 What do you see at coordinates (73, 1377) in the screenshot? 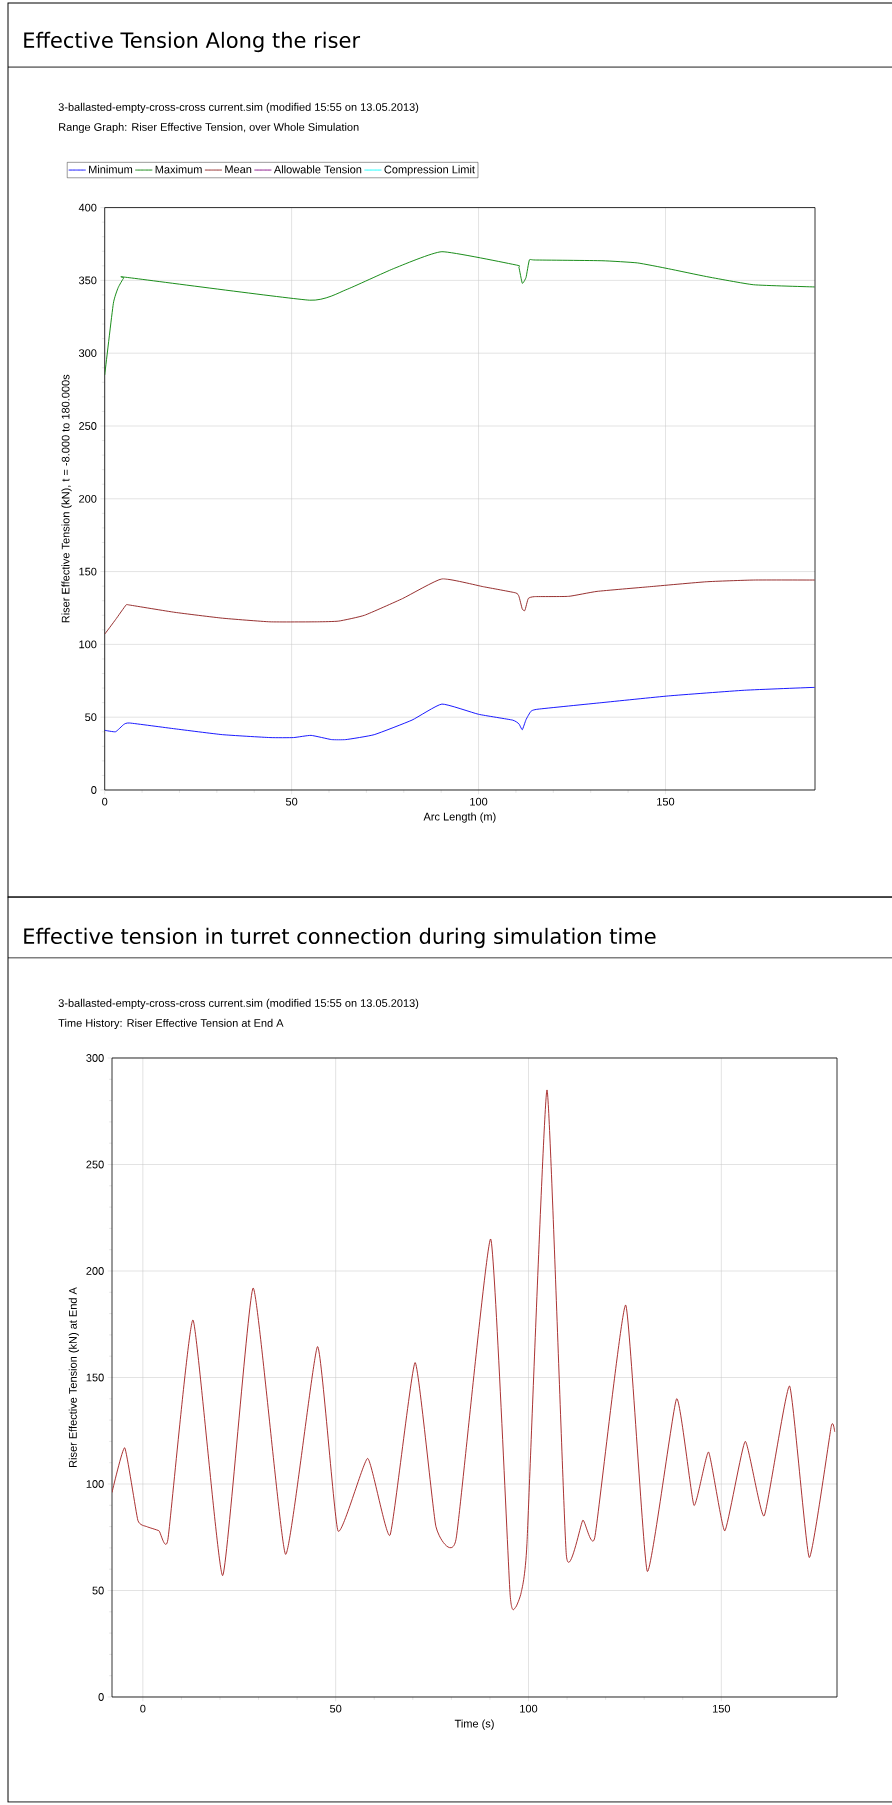
I see `y-axis-title: Riser Effective Tension (kN) at End A` at bounding box center [73, 1377].